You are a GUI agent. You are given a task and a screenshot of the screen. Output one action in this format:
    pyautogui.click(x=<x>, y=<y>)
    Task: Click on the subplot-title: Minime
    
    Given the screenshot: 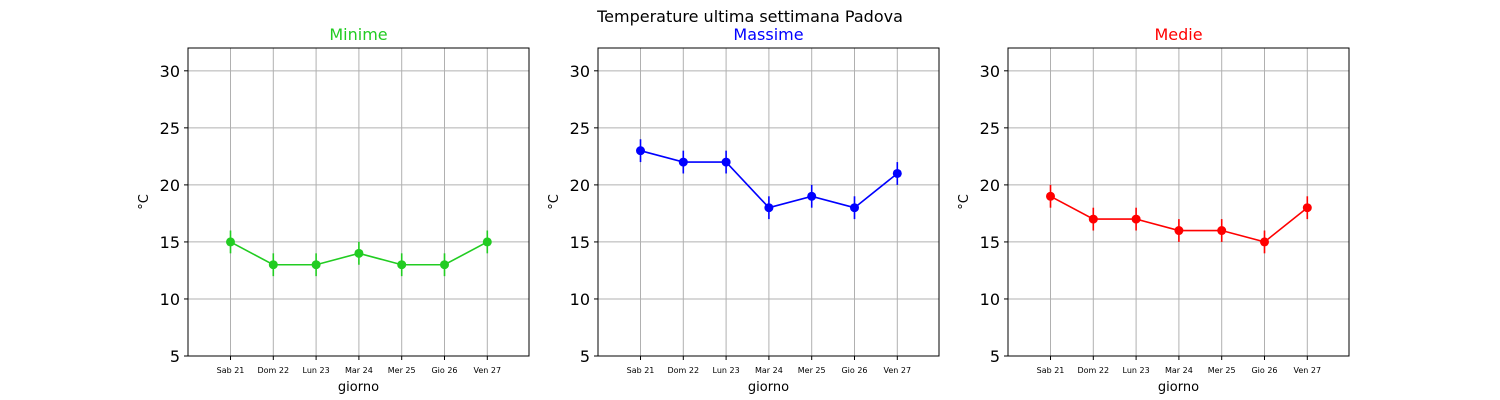 What is the action you would take?
    pyautogui.click(x=358, y=34)
    